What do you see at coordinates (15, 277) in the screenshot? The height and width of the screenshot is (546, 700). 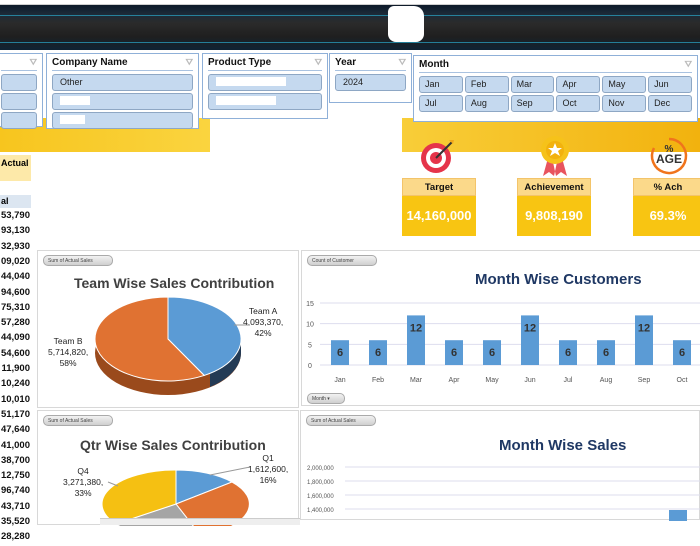 I see `sheet-cell-actual: 44,040` at bounding box center [15, 277].